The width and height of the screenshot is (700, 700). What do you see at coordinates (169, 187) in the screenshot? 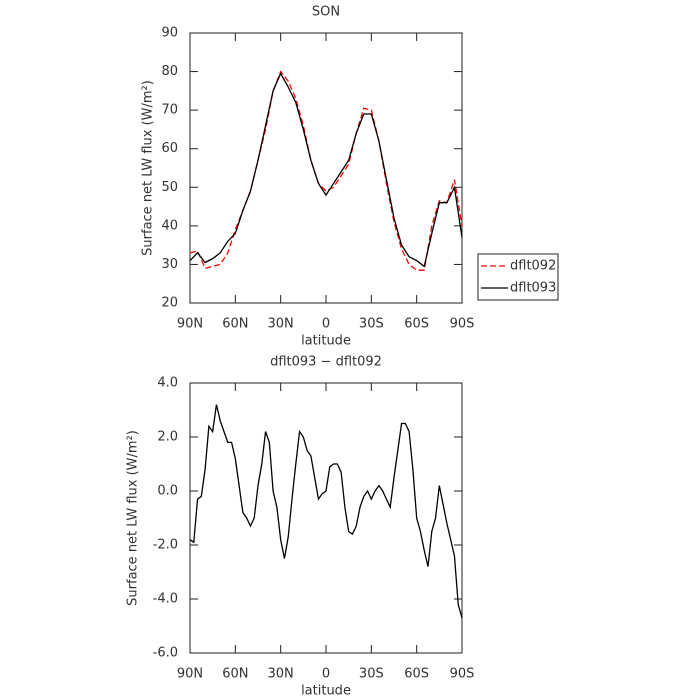
I see `y-tick-label: 50` at bounding box center [169, 187].